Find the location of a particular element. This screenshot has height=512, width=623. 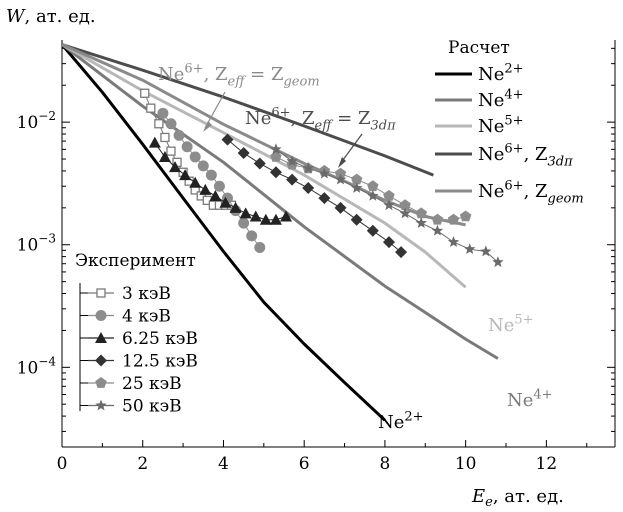

x-tick-label: 10 is located at coordinates (466, 464).